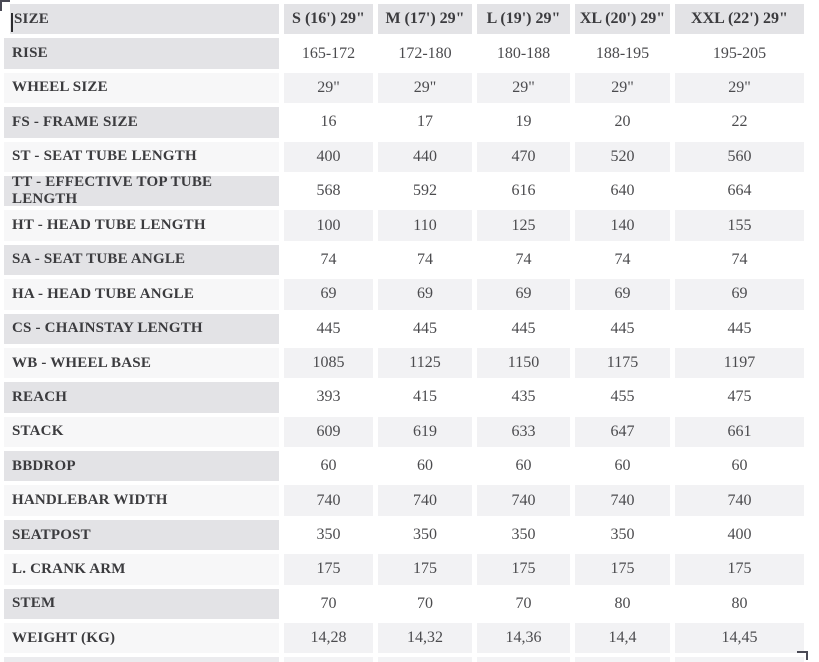 This screenshot has width=819, height=662. Describe the element at coordinates (141, 604) in the screenshot. I see `row-label: STEM` at that location.